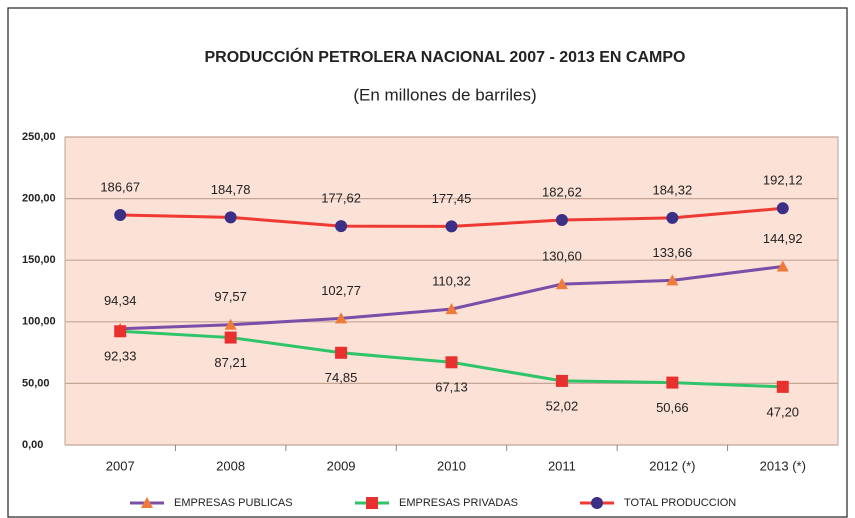  Describe the element at coordinates (39, 199) in the screenshot. I see `y-tick-label: 200,00` at that location.